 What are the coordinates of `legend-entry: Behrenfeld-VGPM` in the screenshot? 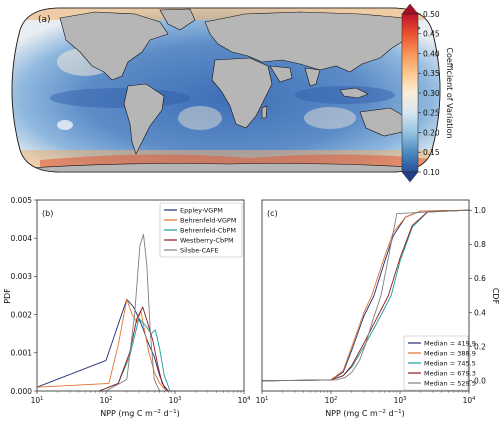 It's located at (208, 220).